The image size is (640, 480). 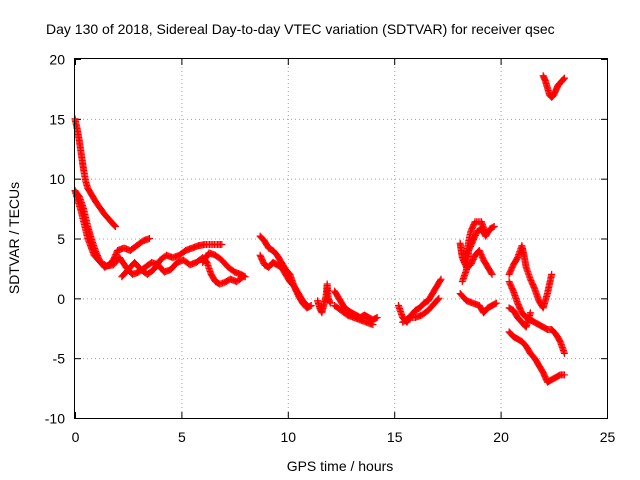 I want to click on y-tick-labels: -10 -5 0 5 10 15 20, so click(x=55, y=239).